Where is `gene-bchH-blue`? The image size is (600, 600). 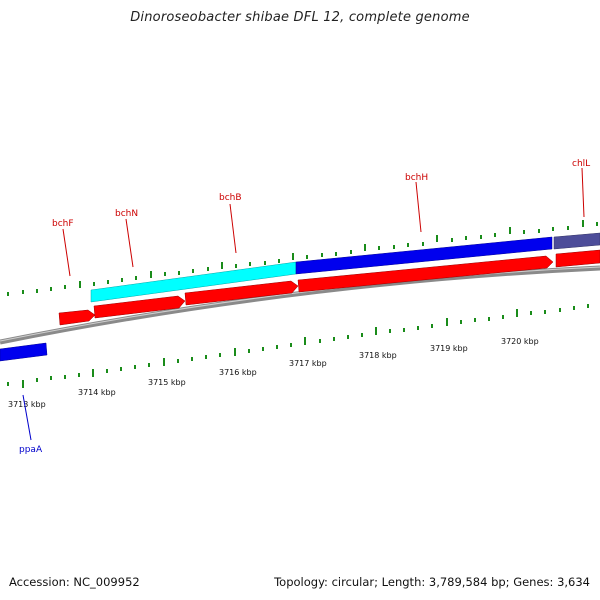 gene-bchH-blue is located at coordinates (424, 255).